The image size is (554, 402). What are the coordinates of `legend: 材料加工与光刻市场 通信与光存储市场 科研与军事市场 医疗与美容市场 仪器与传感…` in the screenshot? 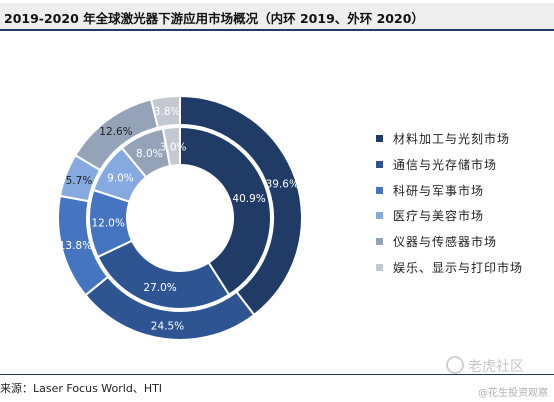 It's located at (464, 203).